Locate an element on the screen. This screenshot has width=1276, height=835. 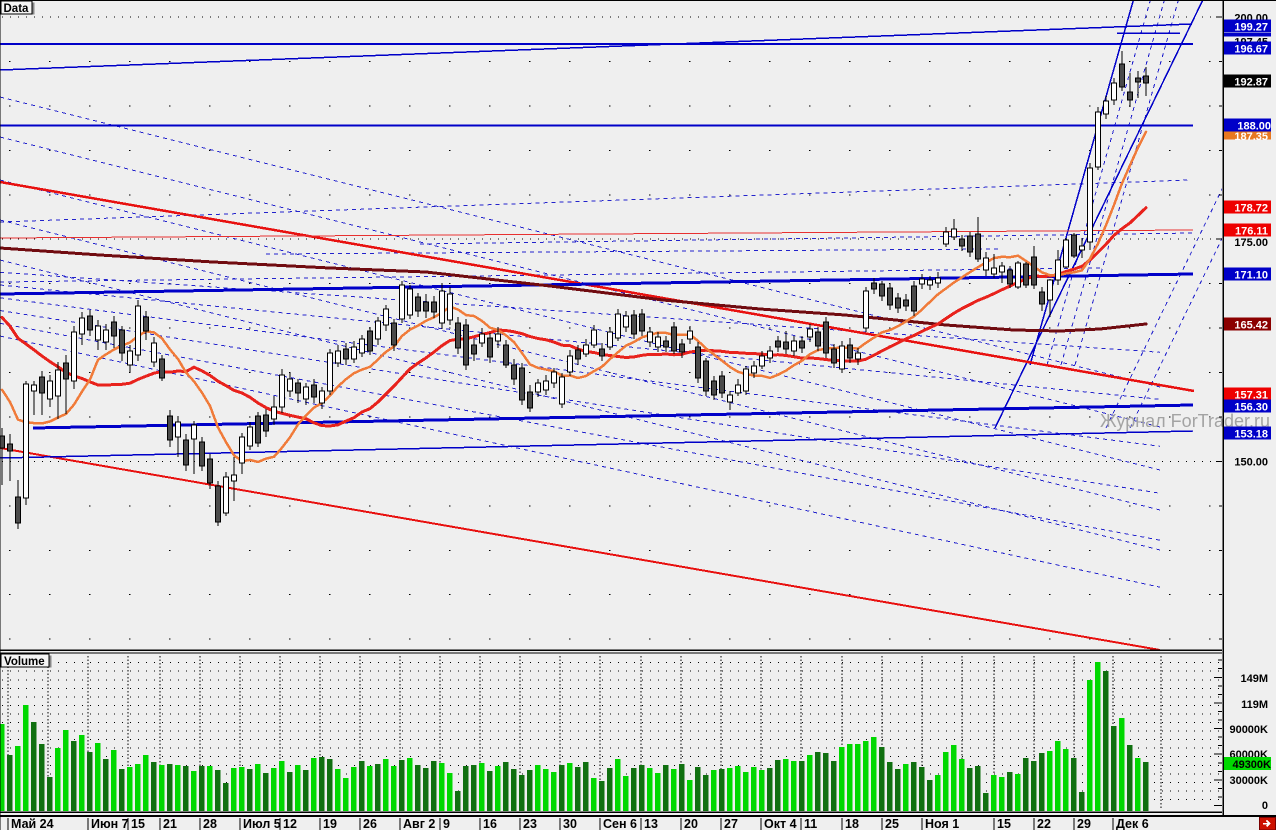
svg-text: 156.30 is located at coordinates (1251, 408).